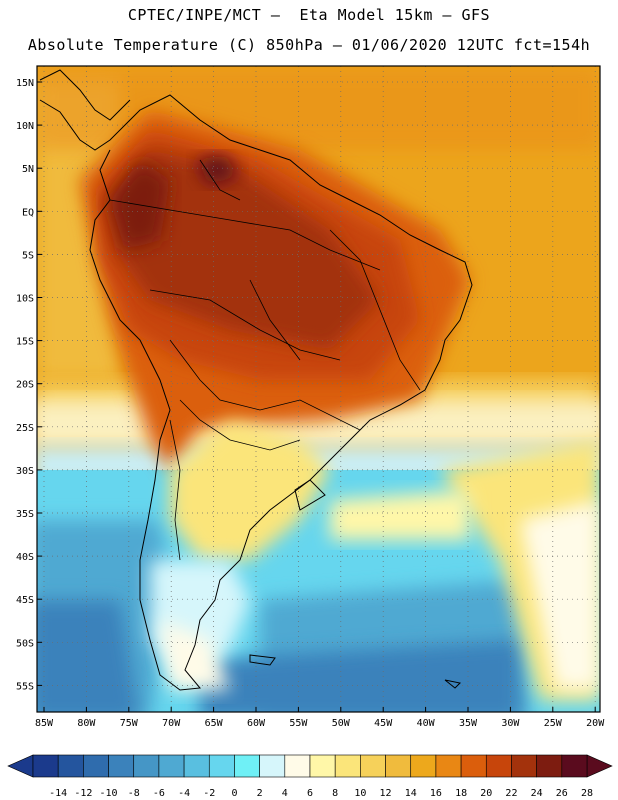  Describe the element at coordinates (25, 514) in the screenshot. I see `lat-label: 35S` at that location.